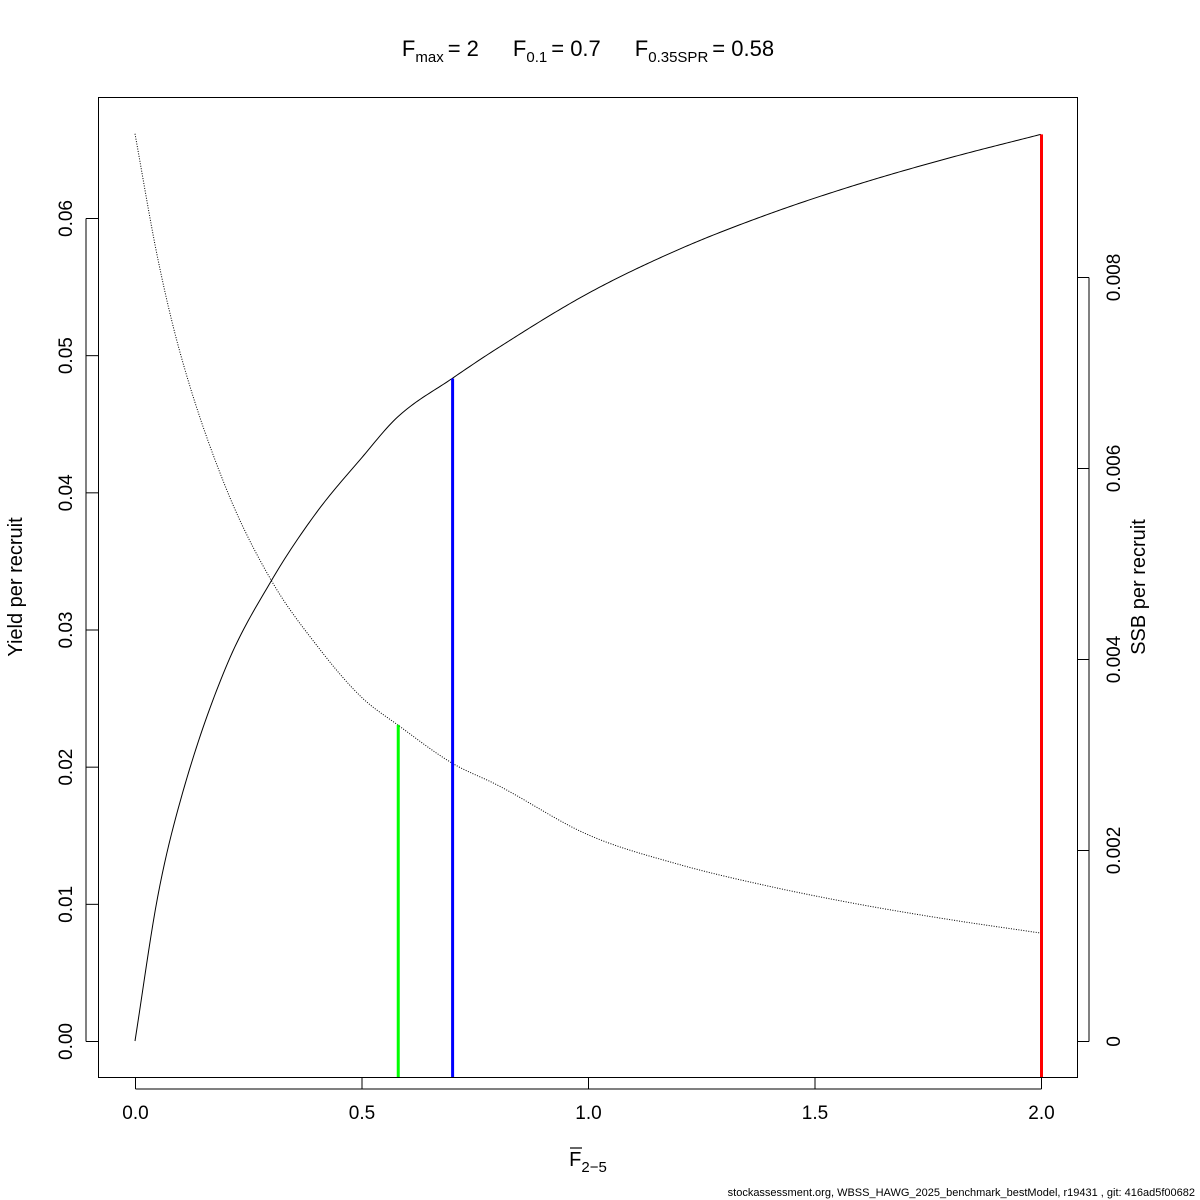  I want to click on x-tick-label: 1.0, so click(588, 1113).